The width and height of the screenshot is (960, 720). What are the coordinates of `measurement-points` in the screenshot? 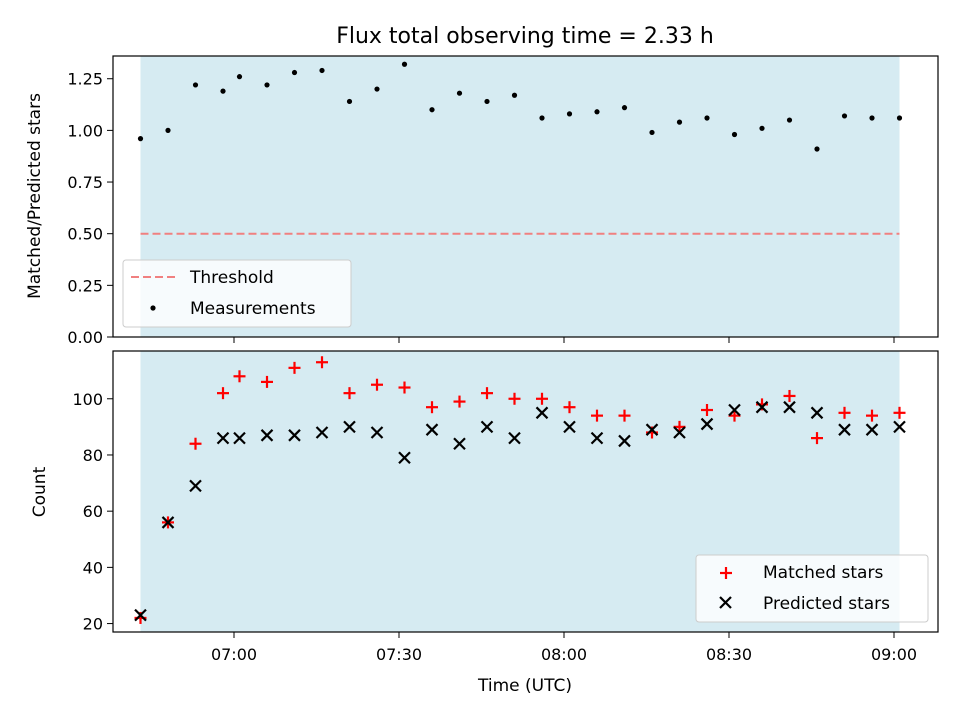 It's located at (520, 106).